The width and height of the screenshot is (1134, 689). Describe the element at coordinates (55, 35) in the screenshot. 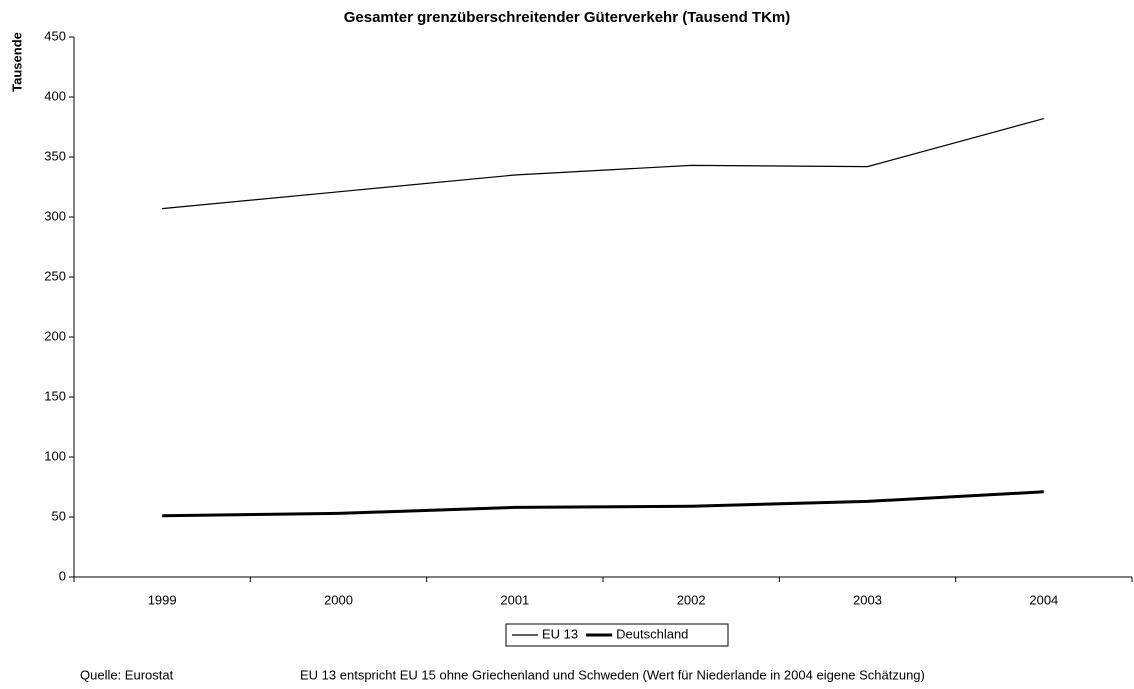

I see `y-tick-label: 450` at that location.